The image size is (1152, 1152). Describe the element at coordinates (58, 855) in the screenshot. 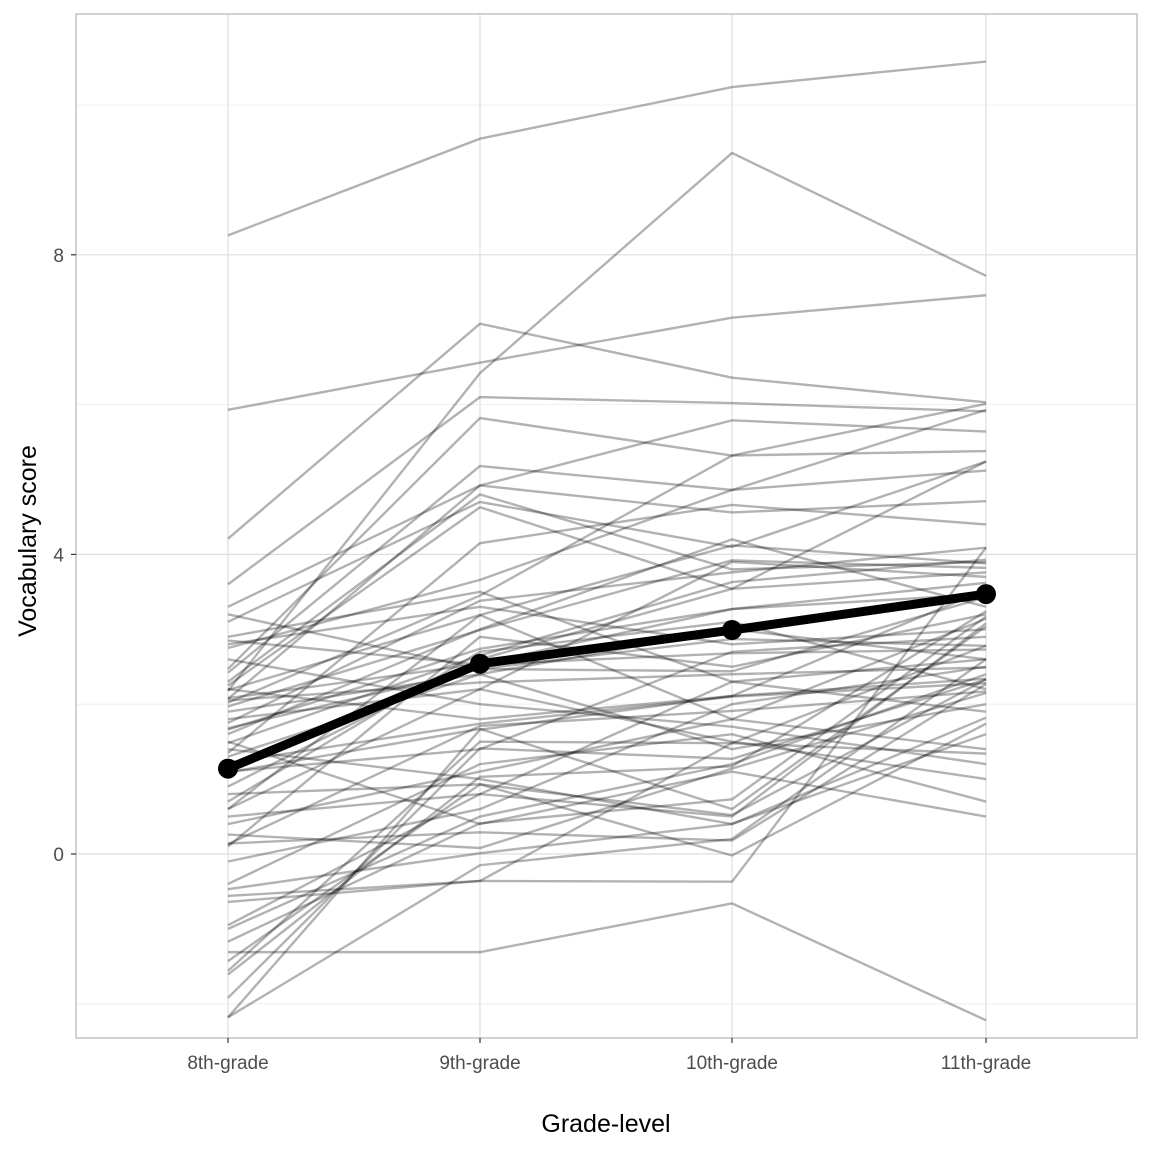

I see `y-tick-label: 0` at that location.